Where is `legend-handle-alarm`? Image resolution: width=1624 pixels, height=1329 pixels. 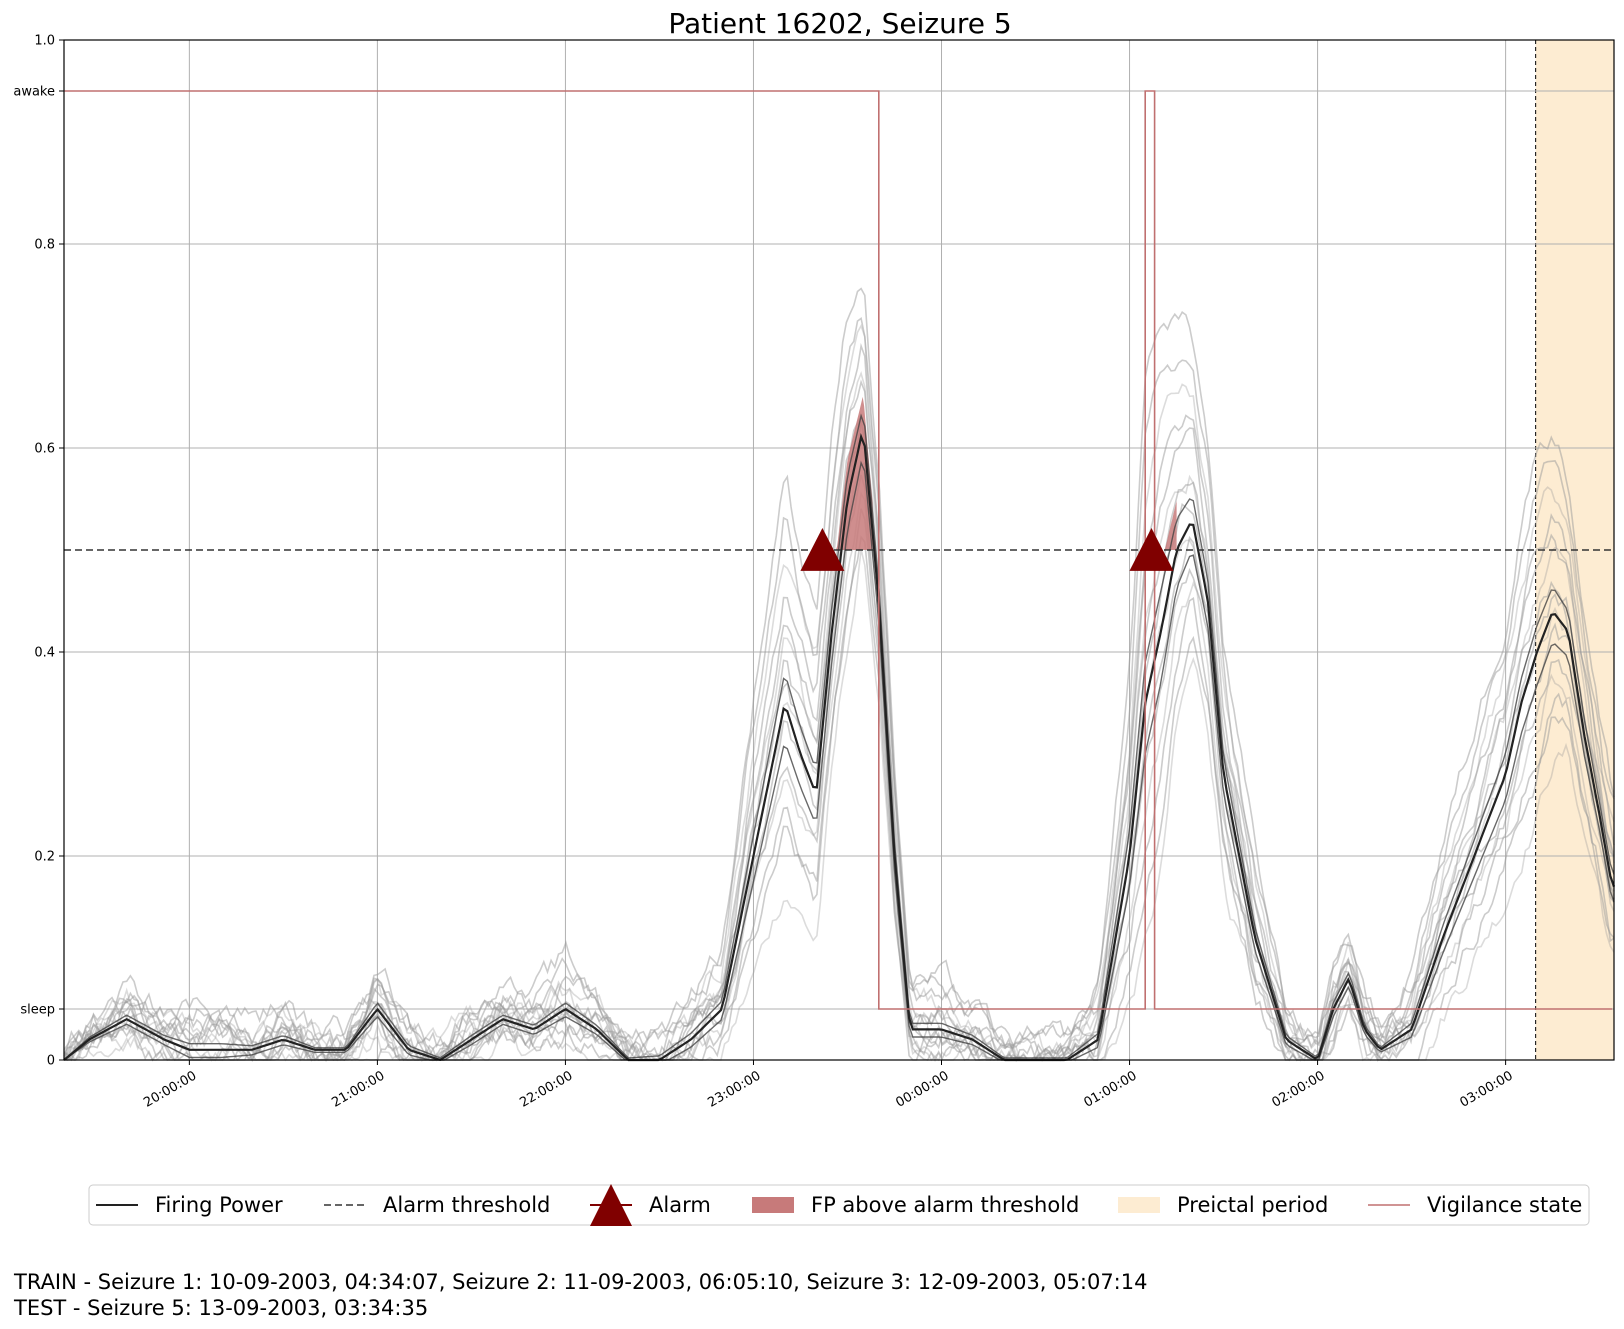
legend-handle-alarm is located at coordinates (611, 1205).